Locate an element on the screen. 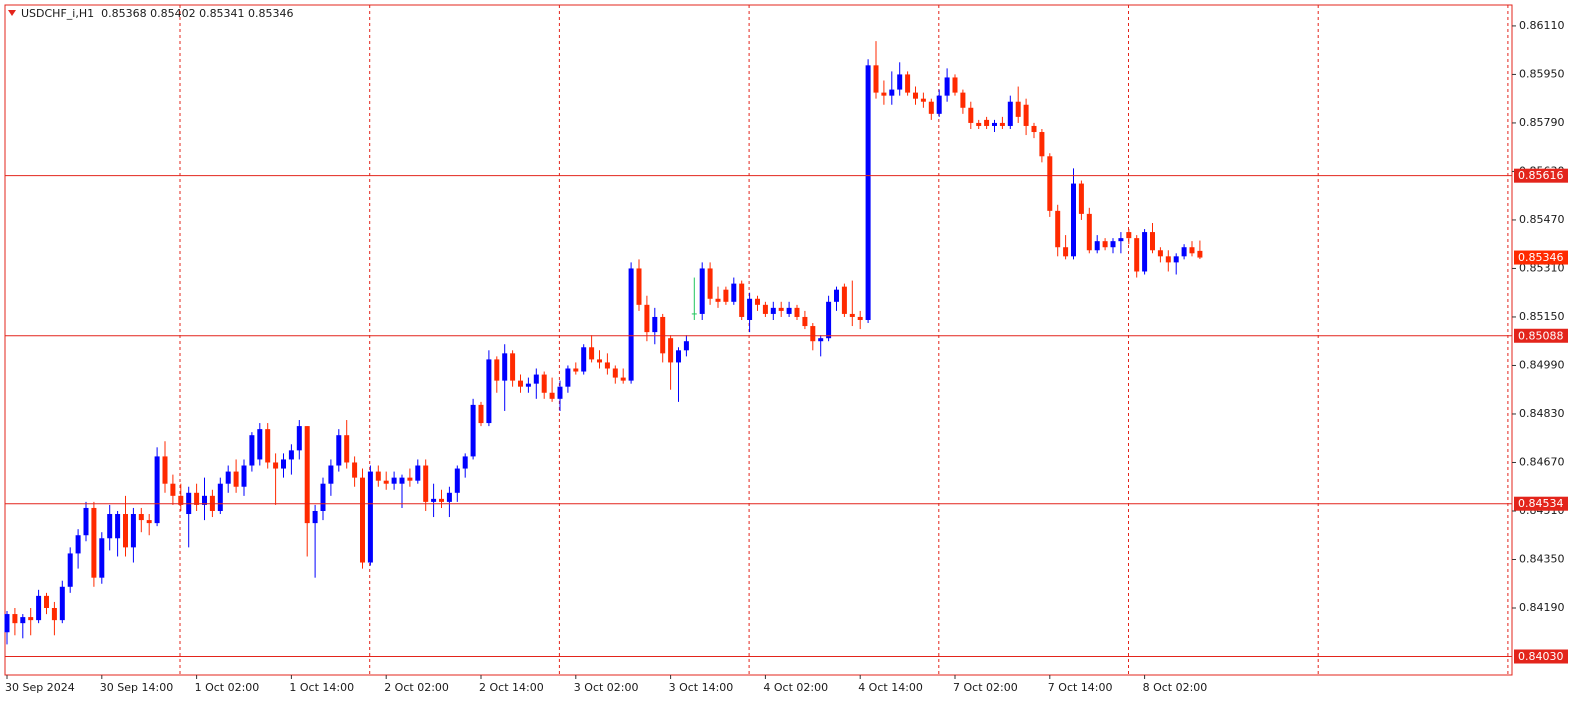 The height and width of the screenshot is (710, 1586). y-tick-label: 0.84350 is located at coordinates (1542, 558).